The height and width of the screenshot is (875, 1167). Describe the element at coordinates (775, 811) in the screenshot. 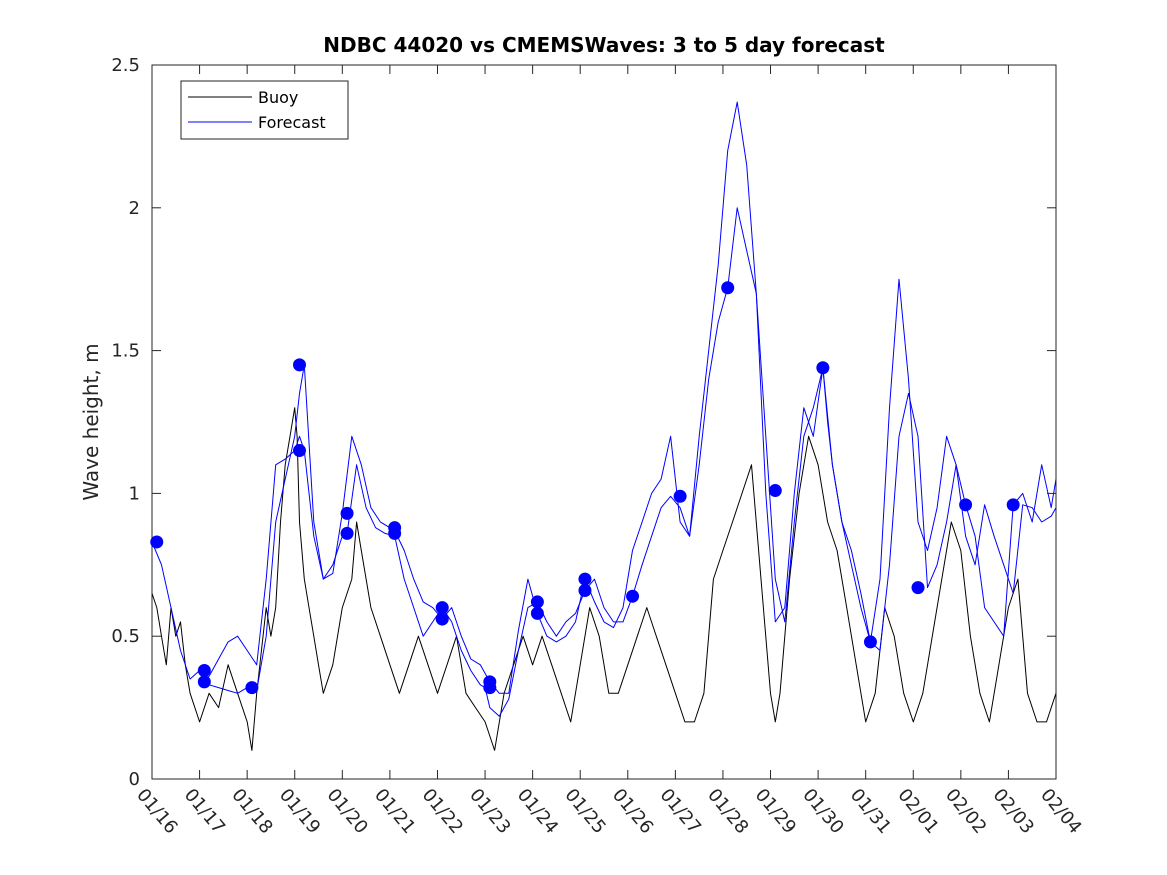

I see `x-tick-label: 01/29` at that location.